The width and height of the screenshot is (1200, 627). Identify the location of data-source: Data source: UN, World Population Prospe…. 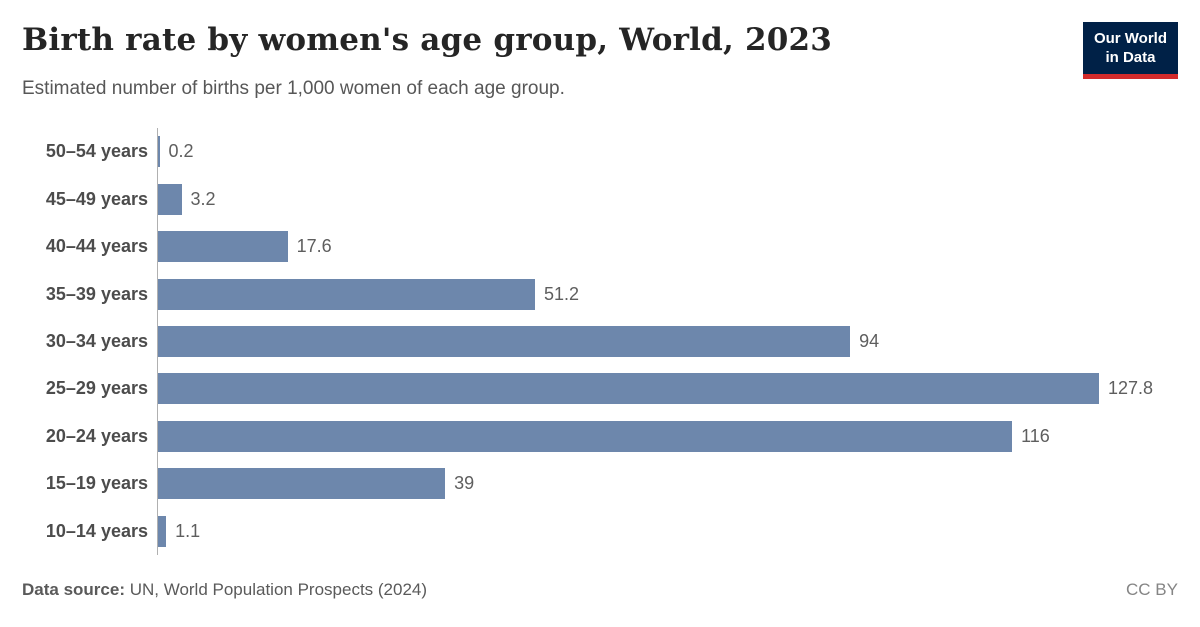
(224, 590).